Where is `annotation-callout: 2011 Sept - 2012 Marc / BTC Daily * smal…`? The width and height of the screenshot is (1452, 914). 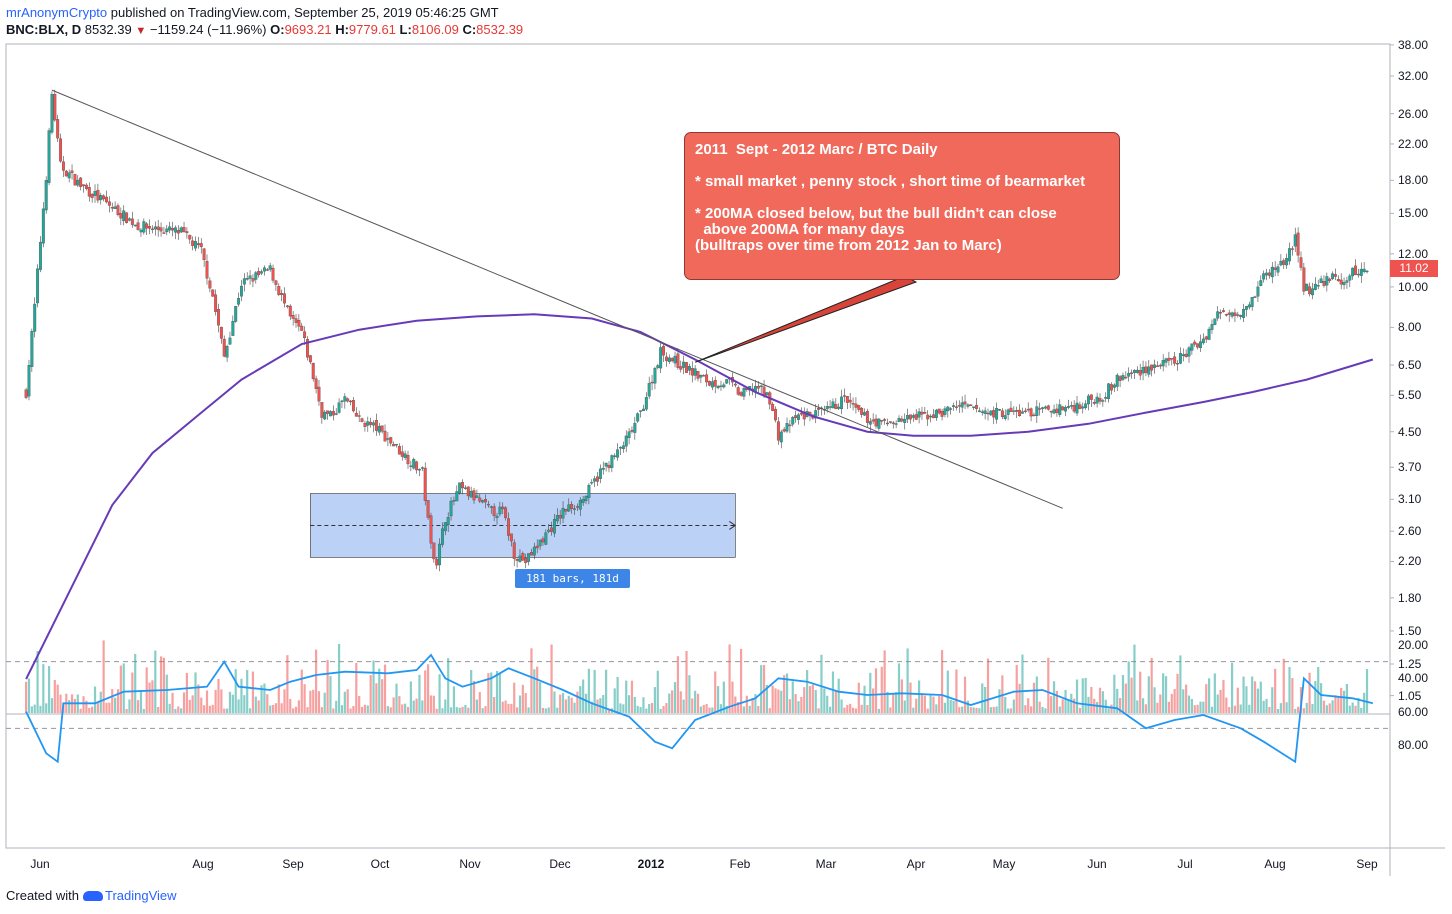 annotation-callout: 2011 Sept - 2012 Marc / BTC Daily * smal… is located at coordinates (902, 206).